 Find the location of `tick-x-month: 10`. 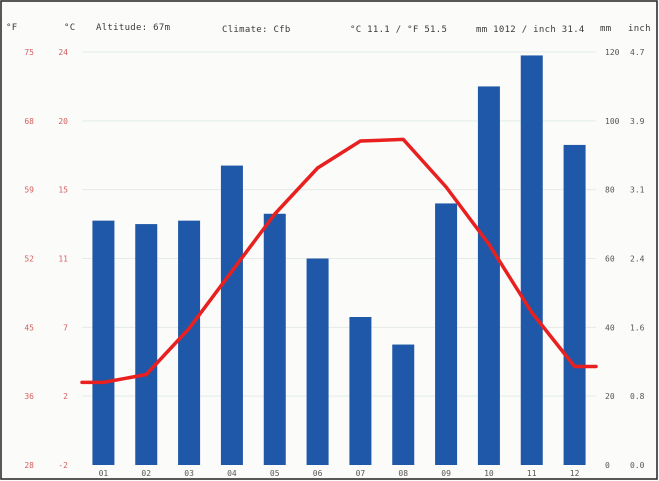

tick-x-month: 10 is located at coordinates (489, 473).